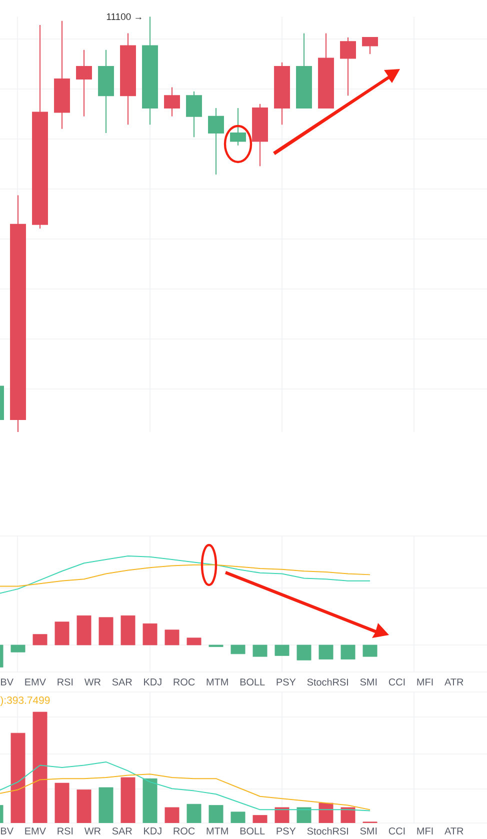 Image resolution: width=487 pixels, height=839 pixels. I want to click on annotation: 11100 →, so click(124, 16).